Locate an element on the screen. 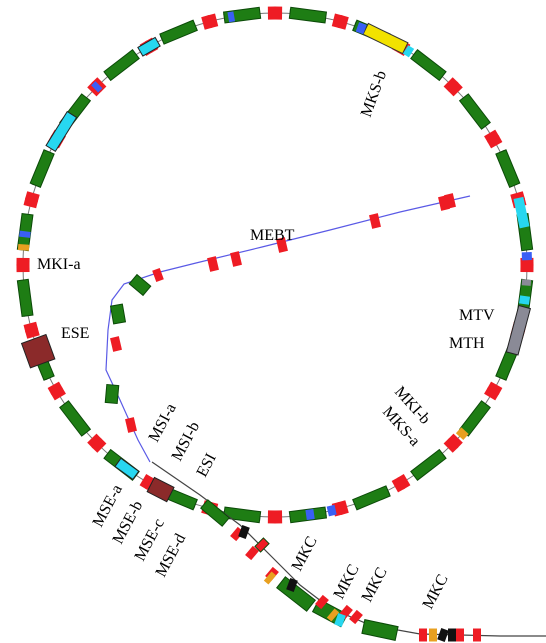 The width and height of the screenshot is (546, 643). label-msi-a: MSI-a is located at coordinates (163, 423).